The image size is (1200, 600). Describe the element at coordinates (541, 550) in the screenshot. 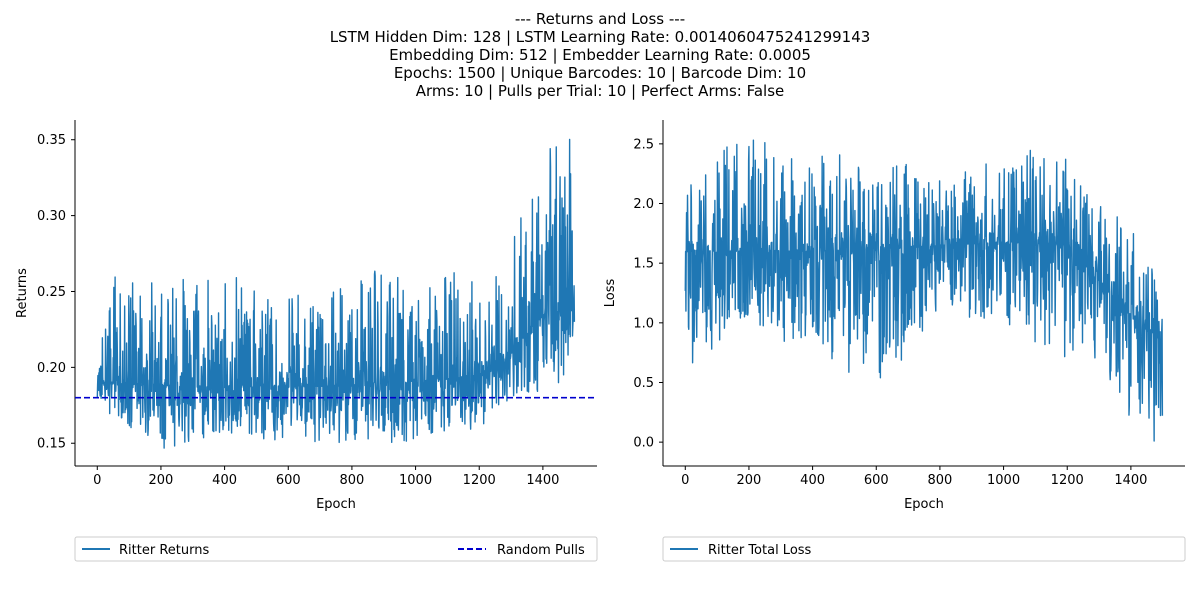

I see `legend-label-random-pulls: Random Pulls` at that location.